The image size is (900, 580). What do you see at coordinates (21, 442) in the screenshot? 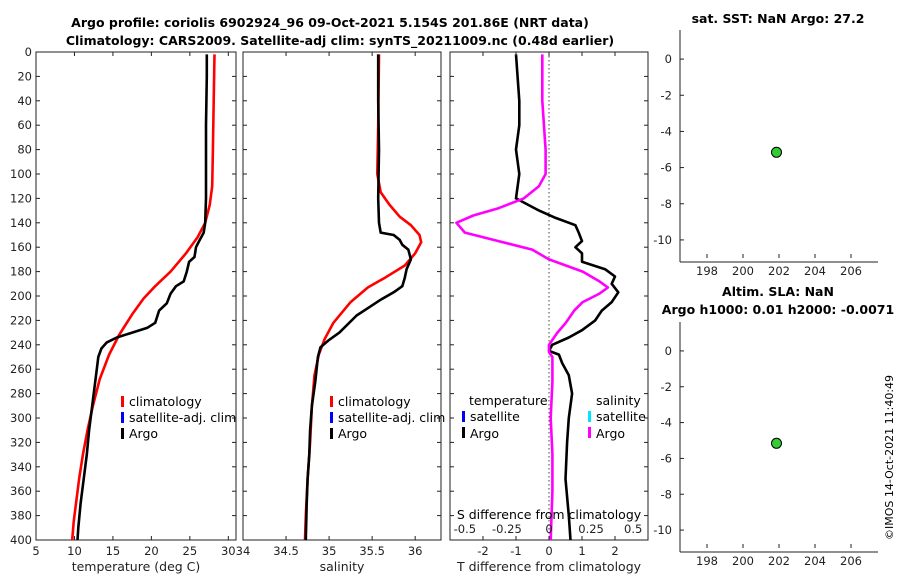
I see `depth-tick-label: 320` at bounding box center [21, 442].